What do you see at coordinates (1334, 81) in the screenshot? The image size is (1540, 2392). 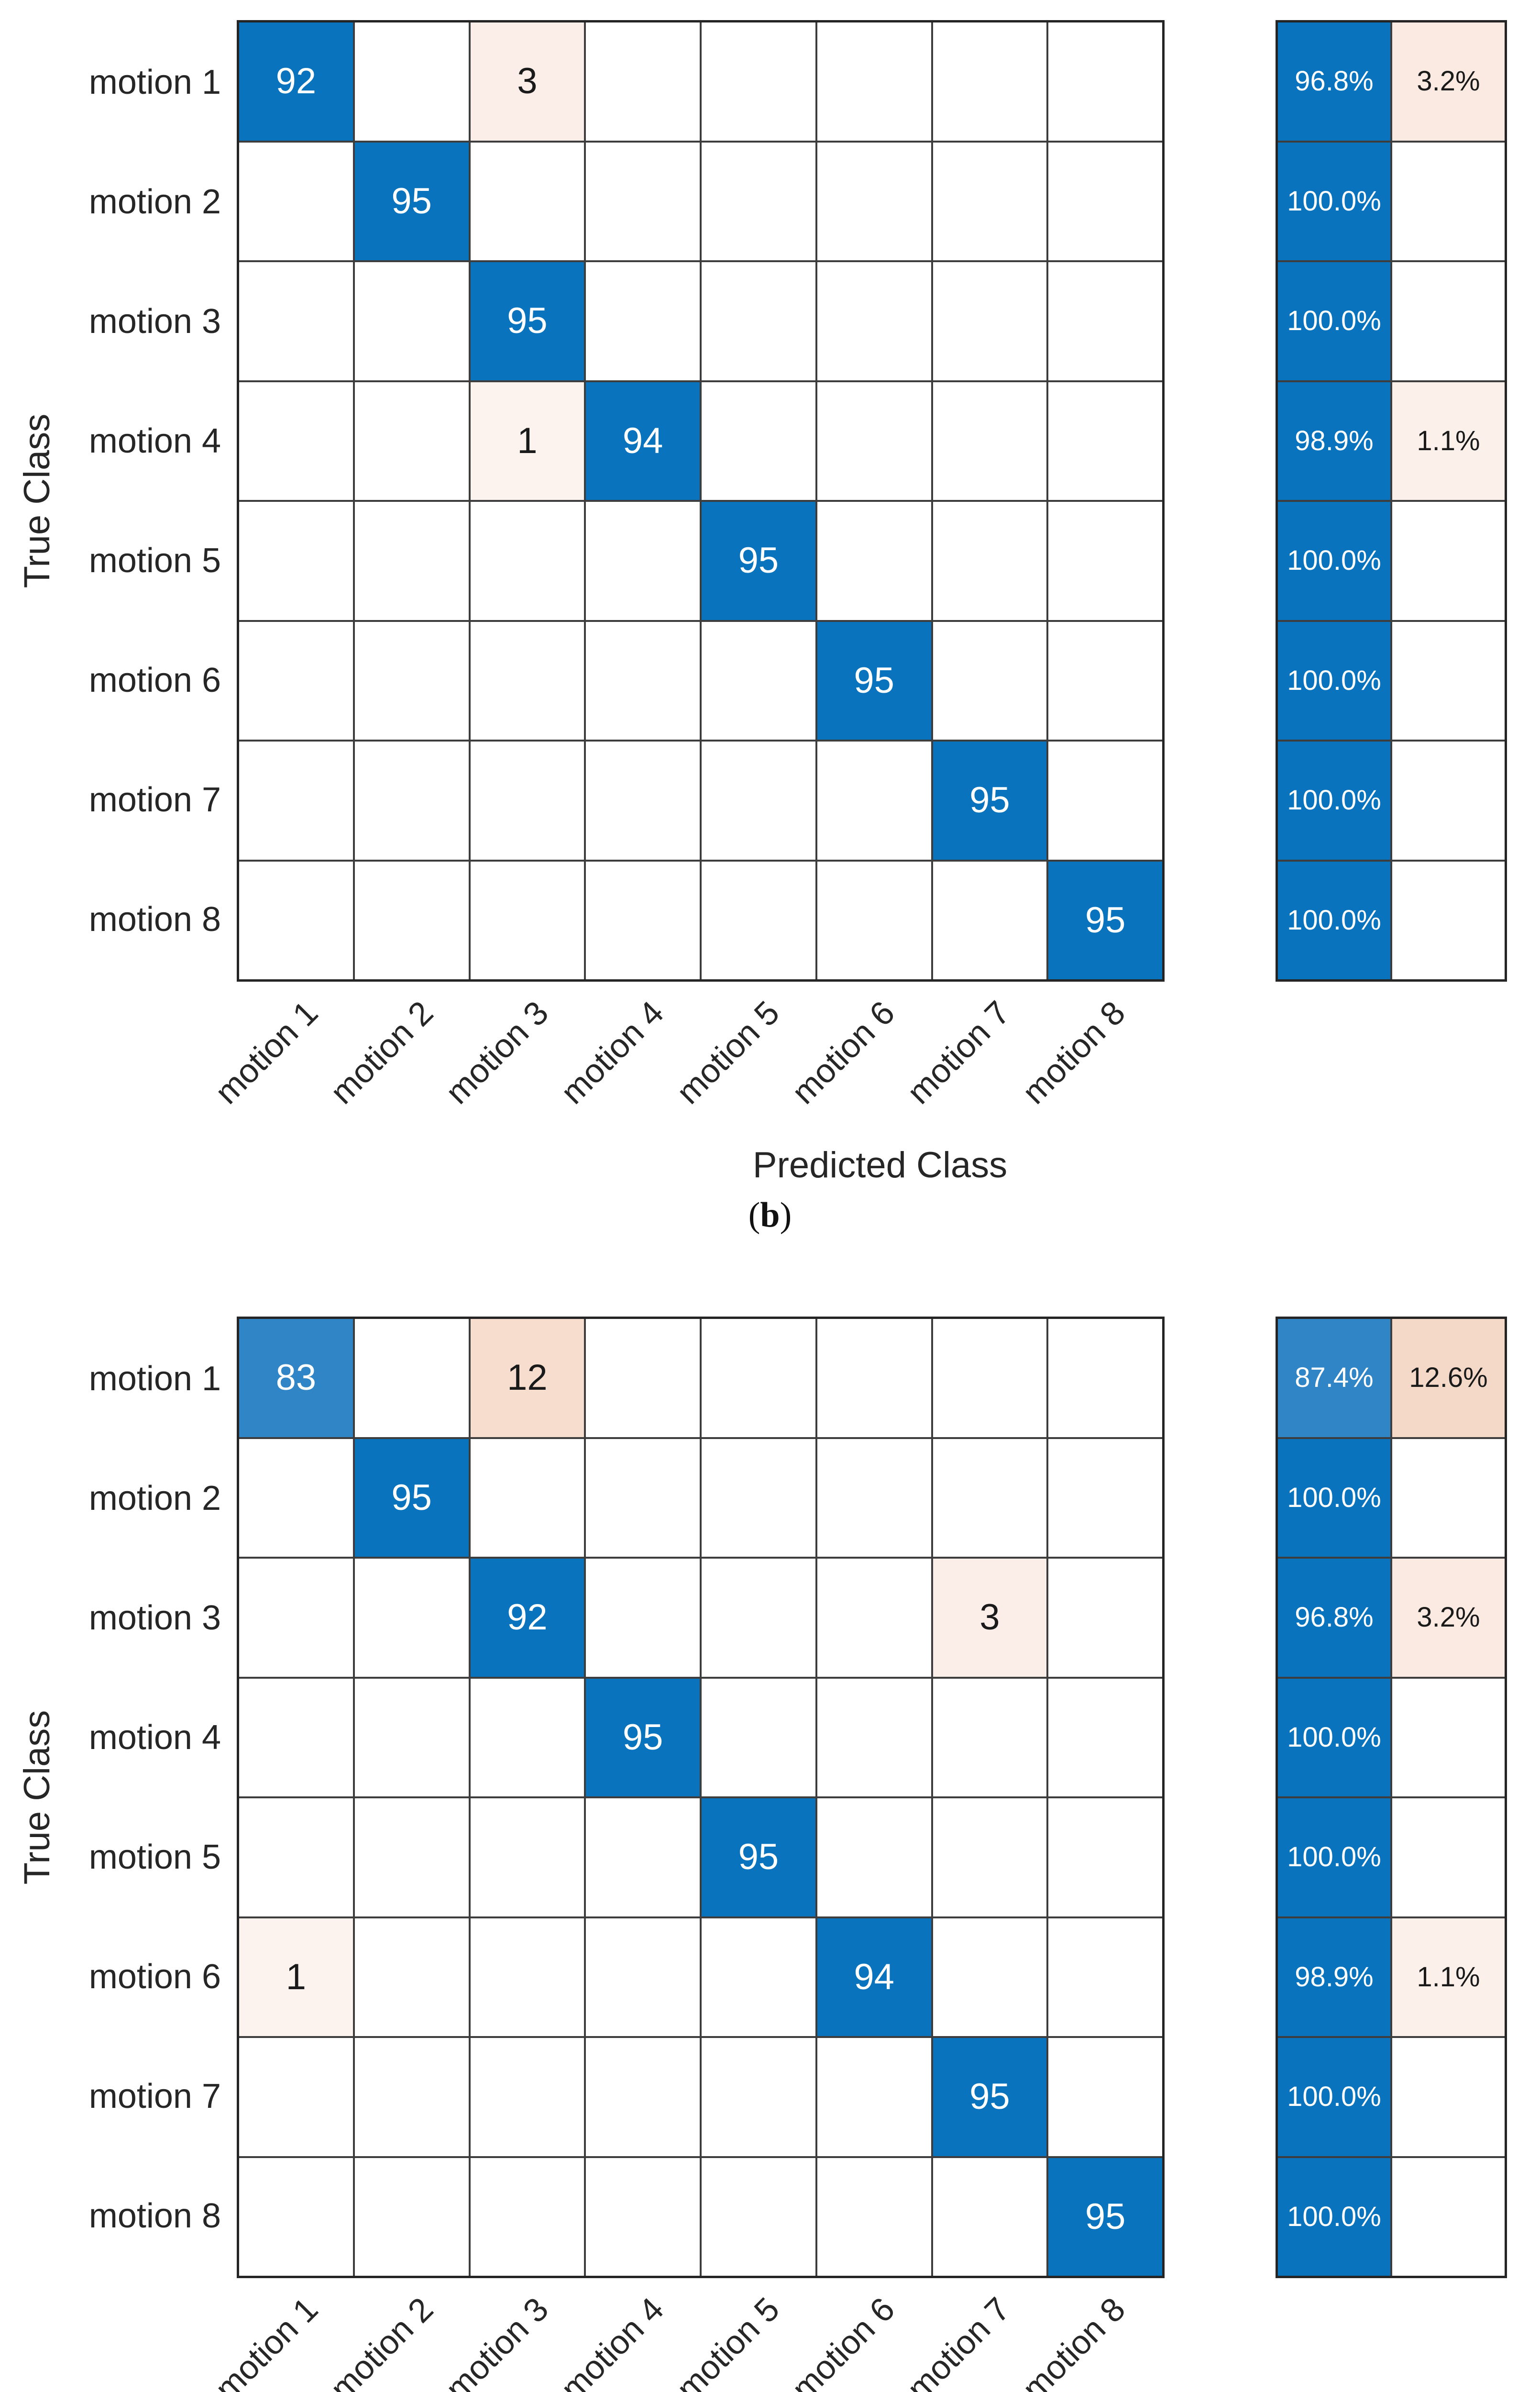 I see `summary-cell-r1-col1: 96.8%` at bounding box center [1334, 81].